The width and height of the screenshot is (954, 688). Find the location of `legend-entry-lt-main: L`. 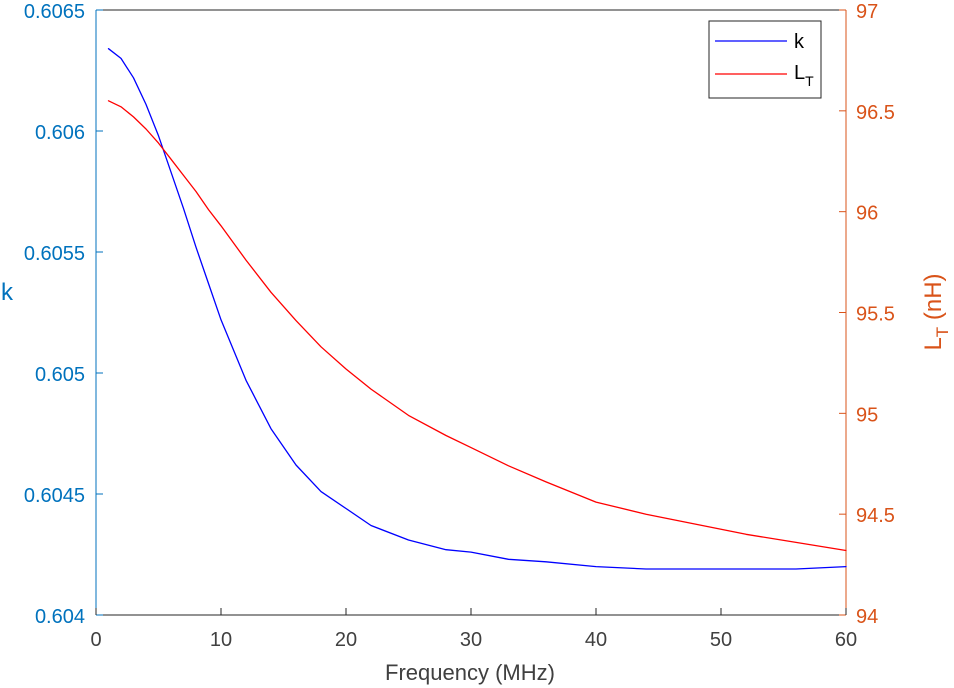

legend-entry-lt-main: L is located at coordinates (799, 73).